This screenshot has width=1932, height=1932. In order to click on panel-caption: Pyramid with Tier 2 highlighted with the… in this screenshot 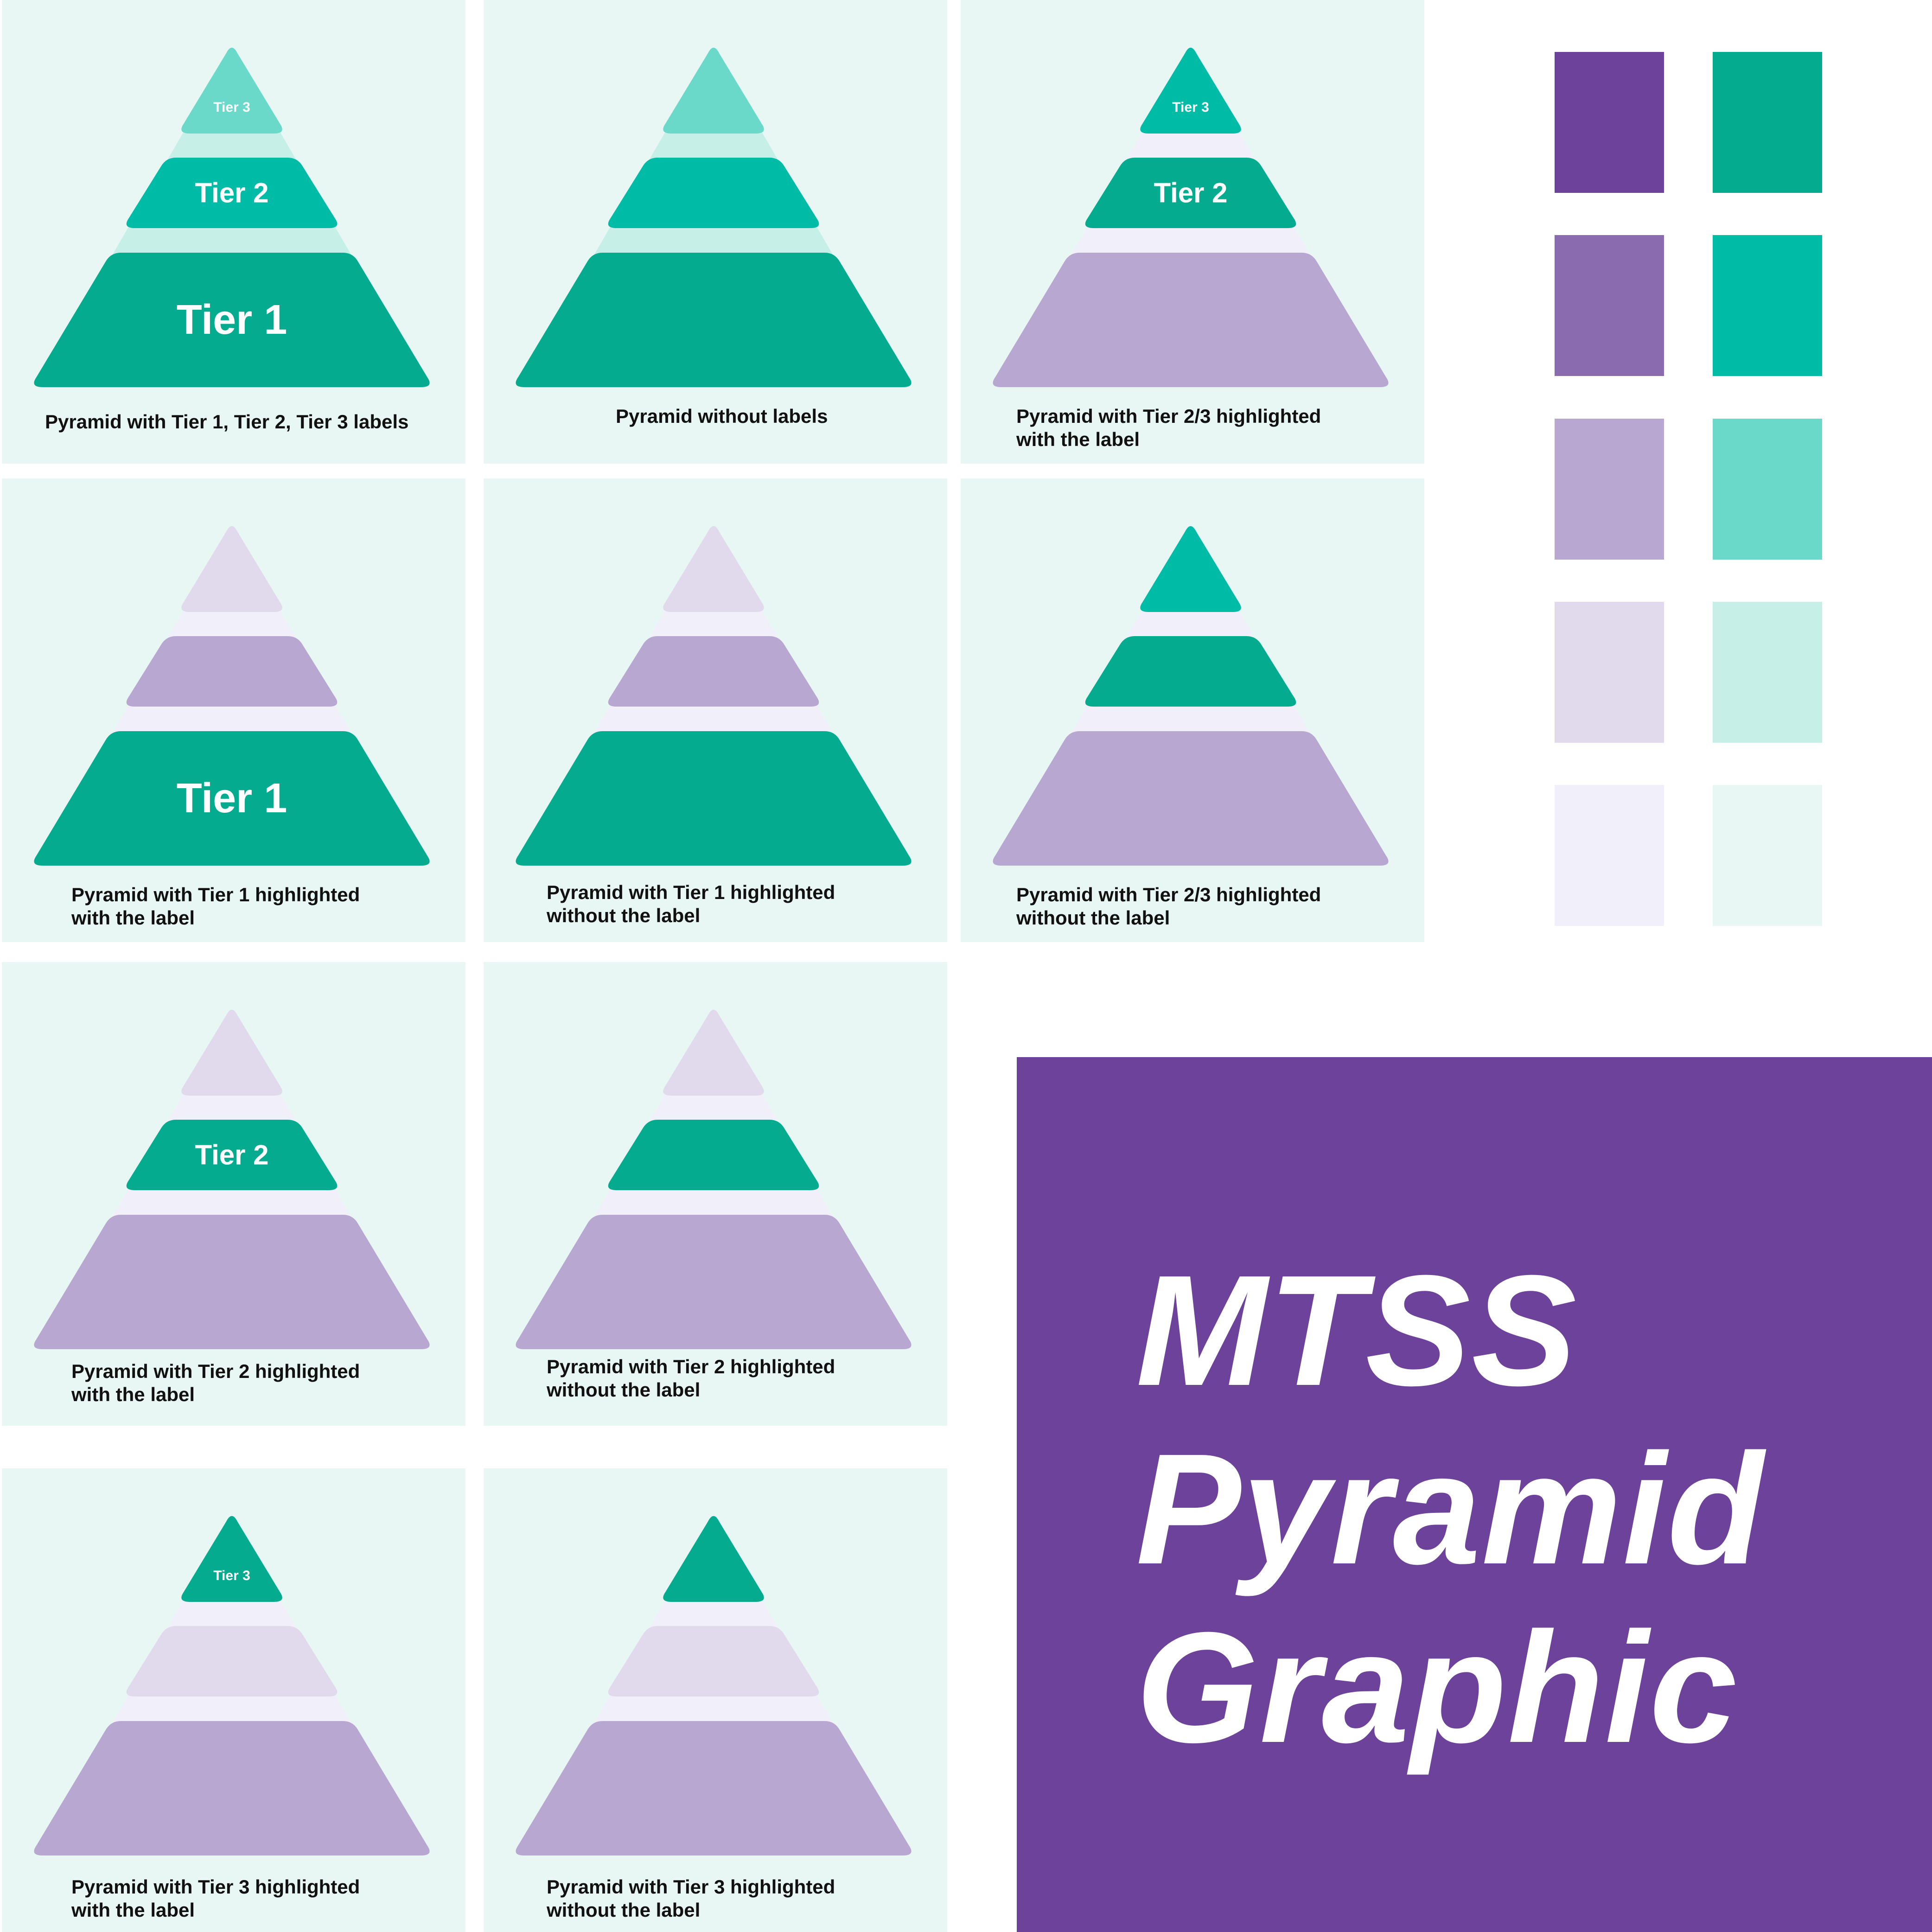, I will do `click(216, 1383)`.